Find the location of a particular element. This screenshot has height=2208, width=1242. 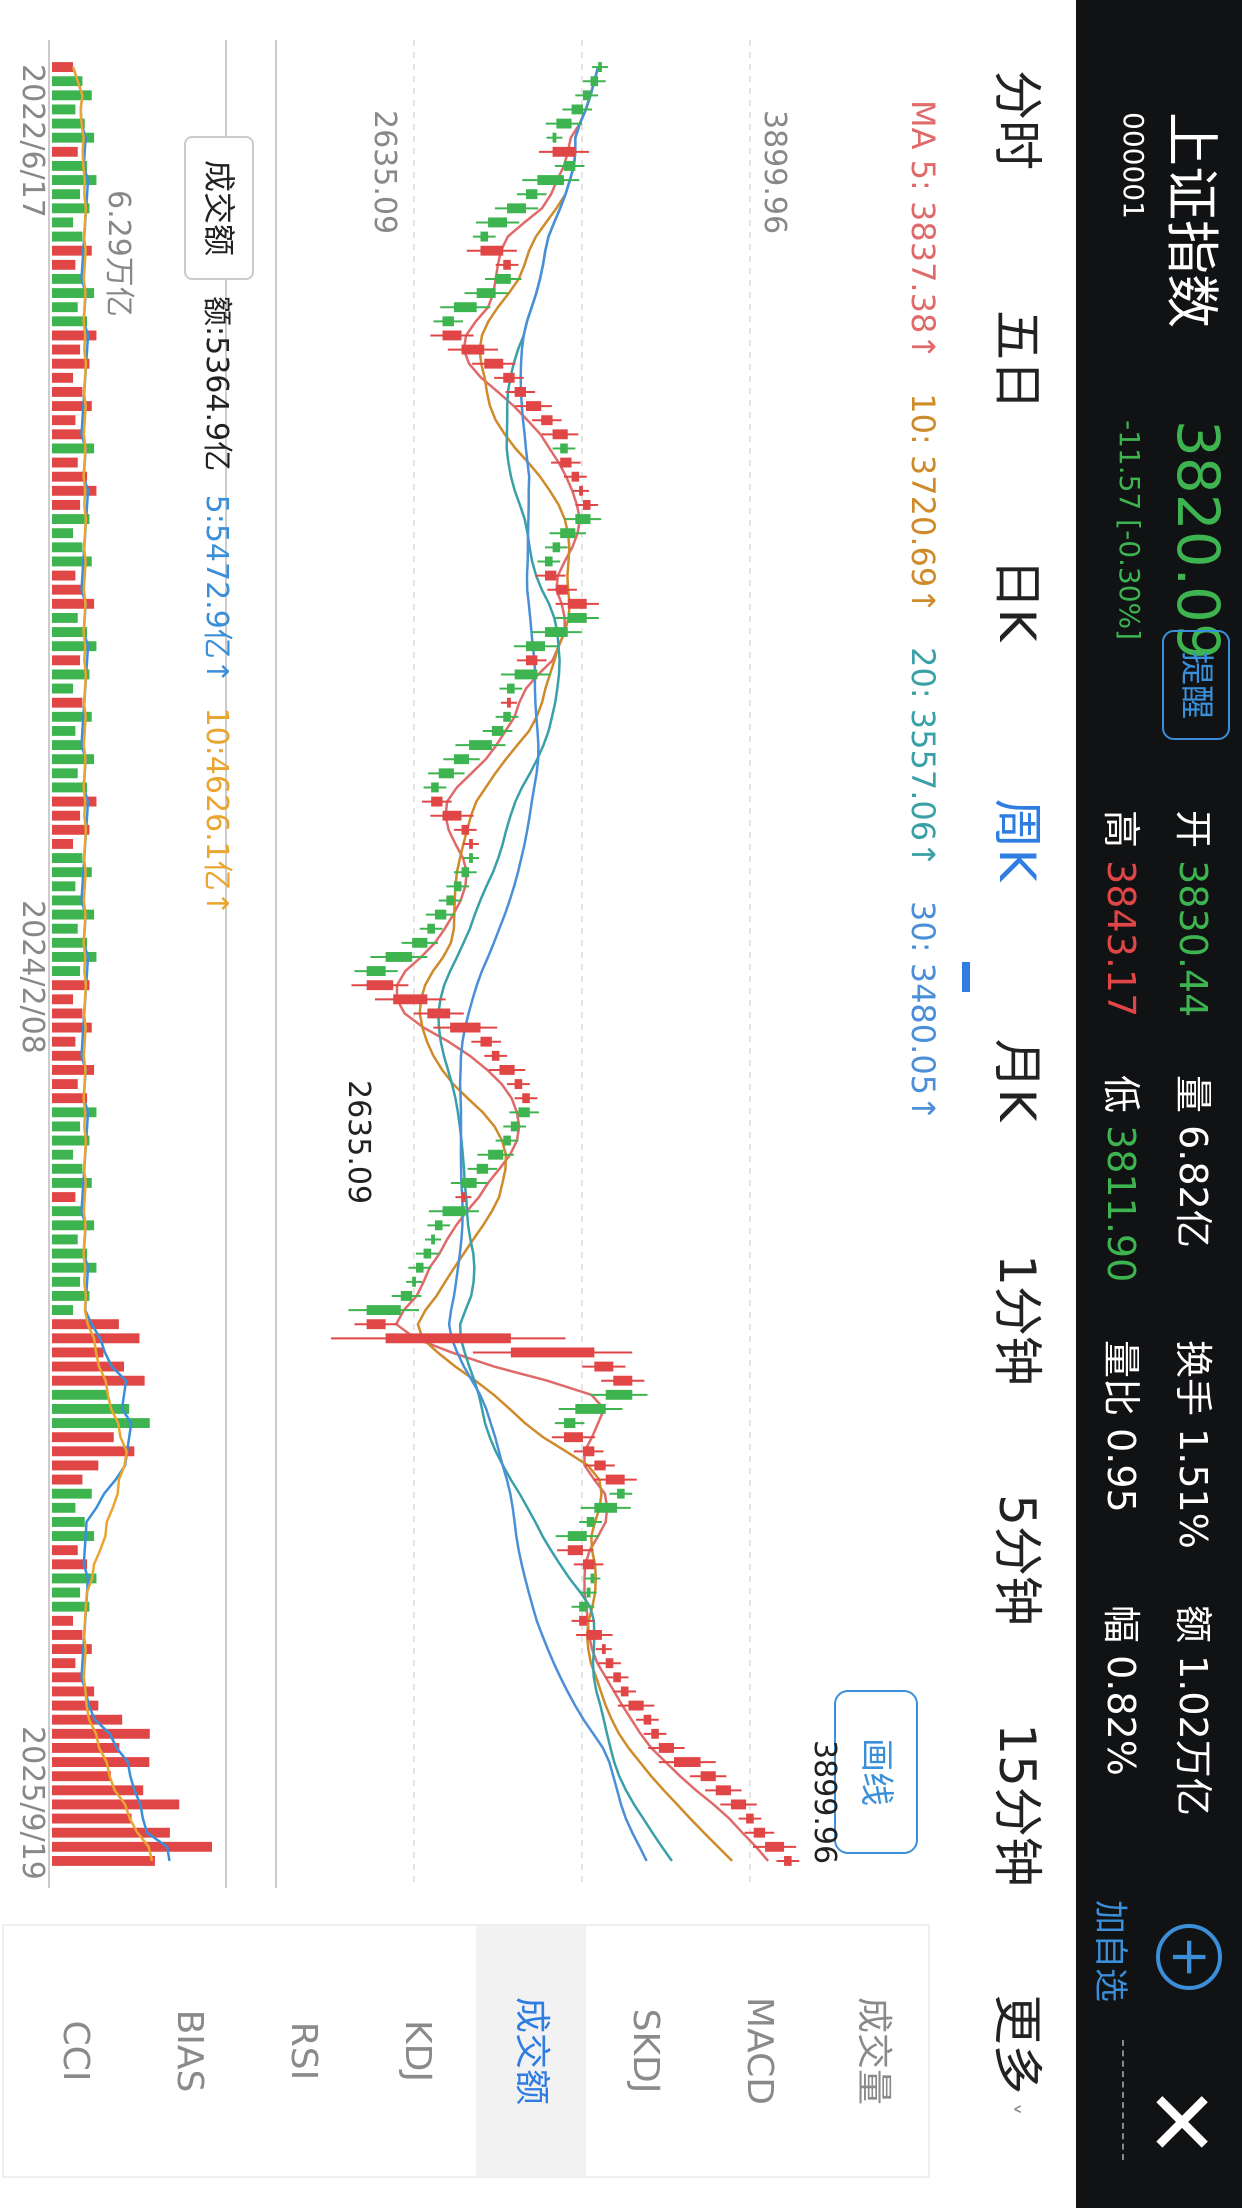

y-min-label: 2635.09 is located at coordinates (384, 172).